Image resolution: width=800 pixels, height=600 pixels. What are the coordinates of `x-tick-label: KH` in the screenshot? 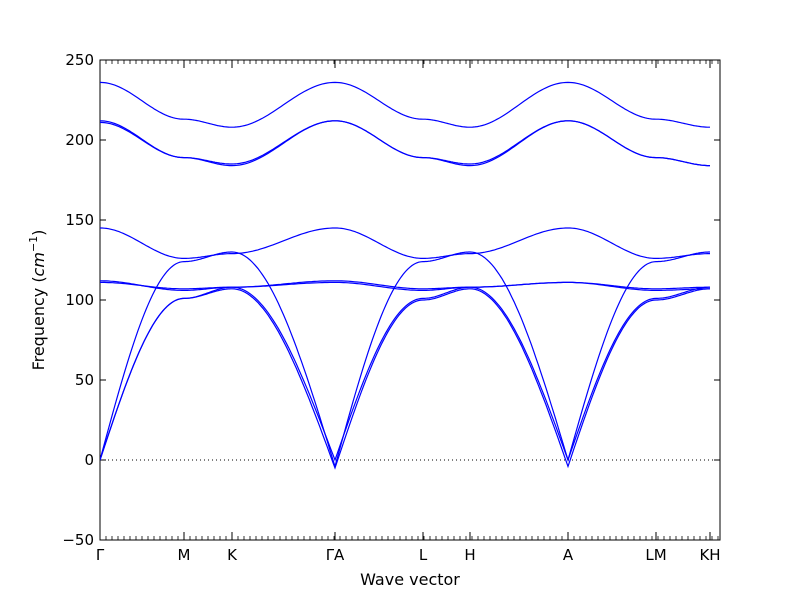 It's located at (709, 555).